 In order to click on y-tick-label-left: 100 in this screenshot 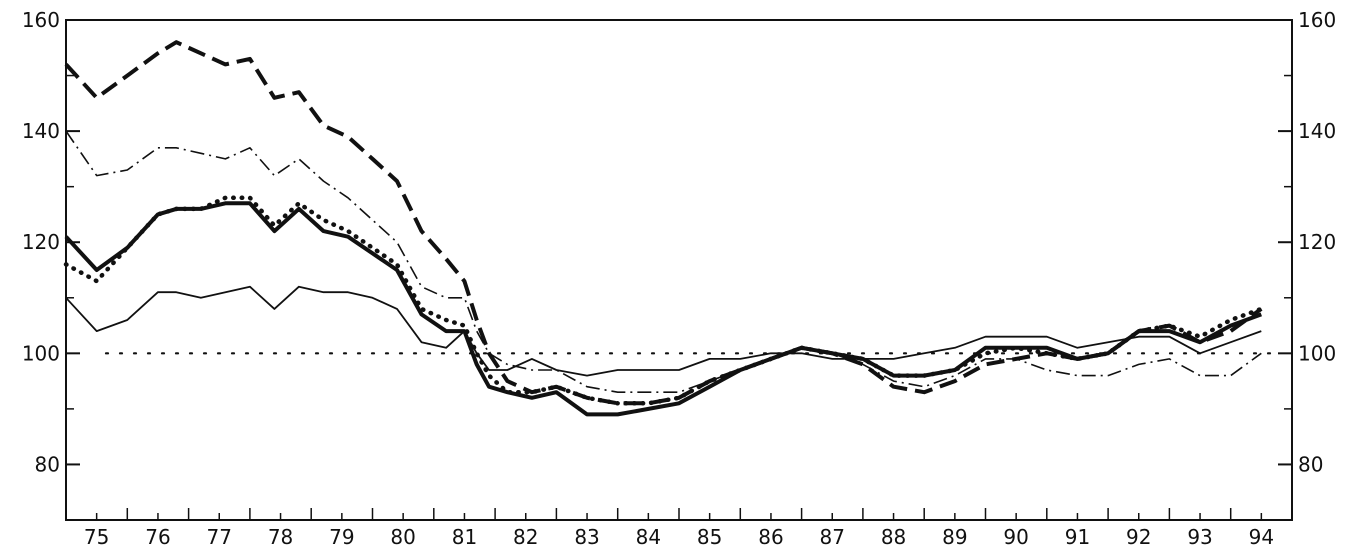, I will do `click(41, 353)`.